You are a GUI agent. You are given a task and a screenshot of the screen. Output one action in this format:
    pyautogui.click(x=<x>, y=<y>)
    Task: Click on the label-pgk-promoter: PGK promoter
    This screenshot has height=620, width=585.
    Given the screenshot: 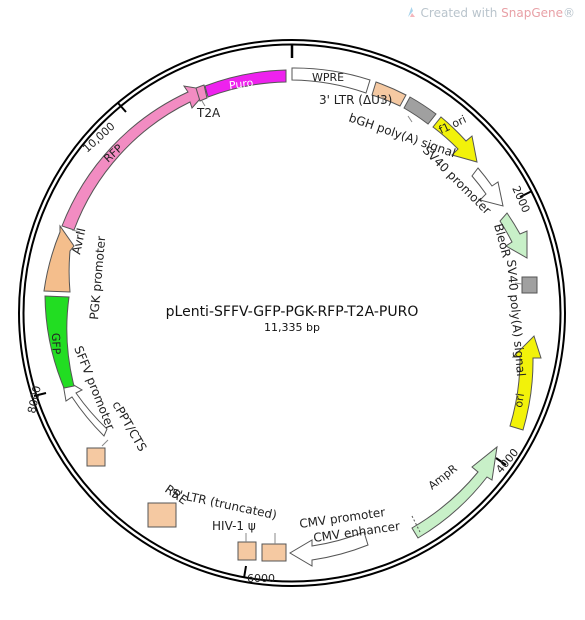 What is the action you would take?
    pyautogui.click(x=97, y=277)
    